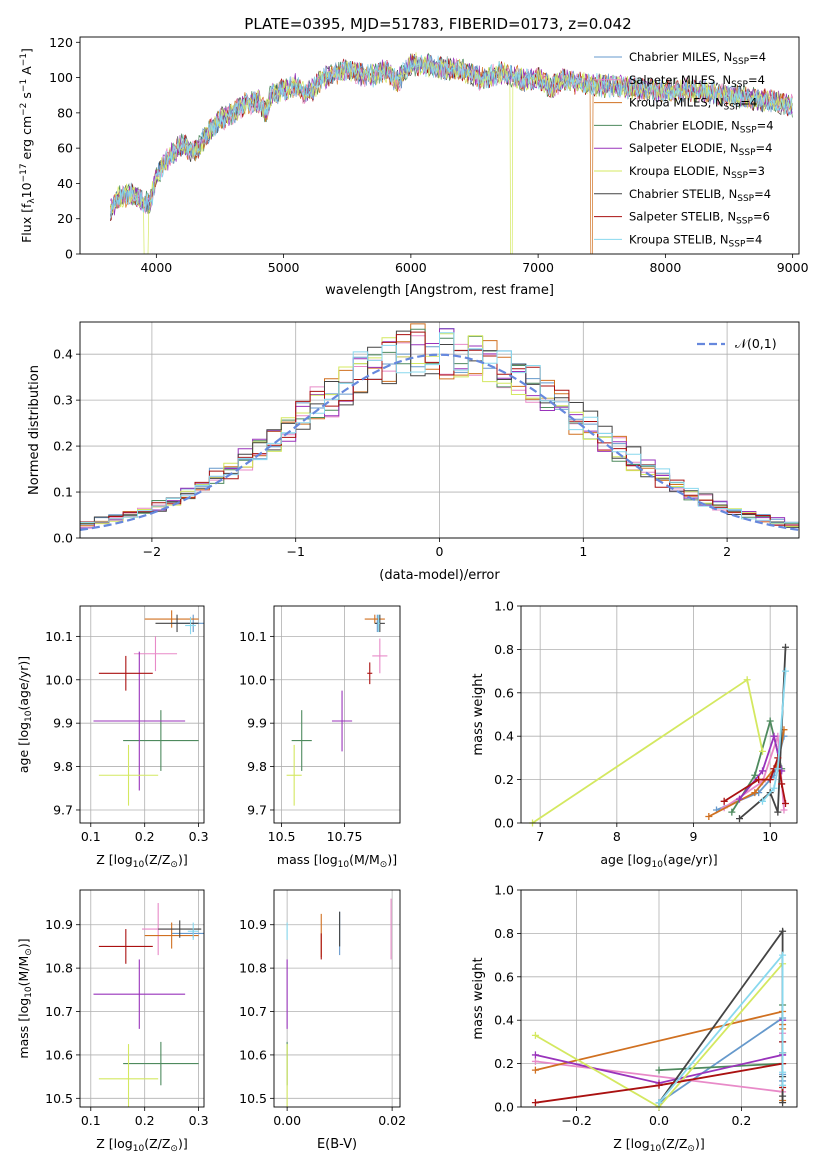 The image size is (819, 1170). What do you see at coordinates (699, 218) in the screenshot?
I see `legend-label: Salpeter STELIB, NSSP=6` at bounding box center [699, 218].